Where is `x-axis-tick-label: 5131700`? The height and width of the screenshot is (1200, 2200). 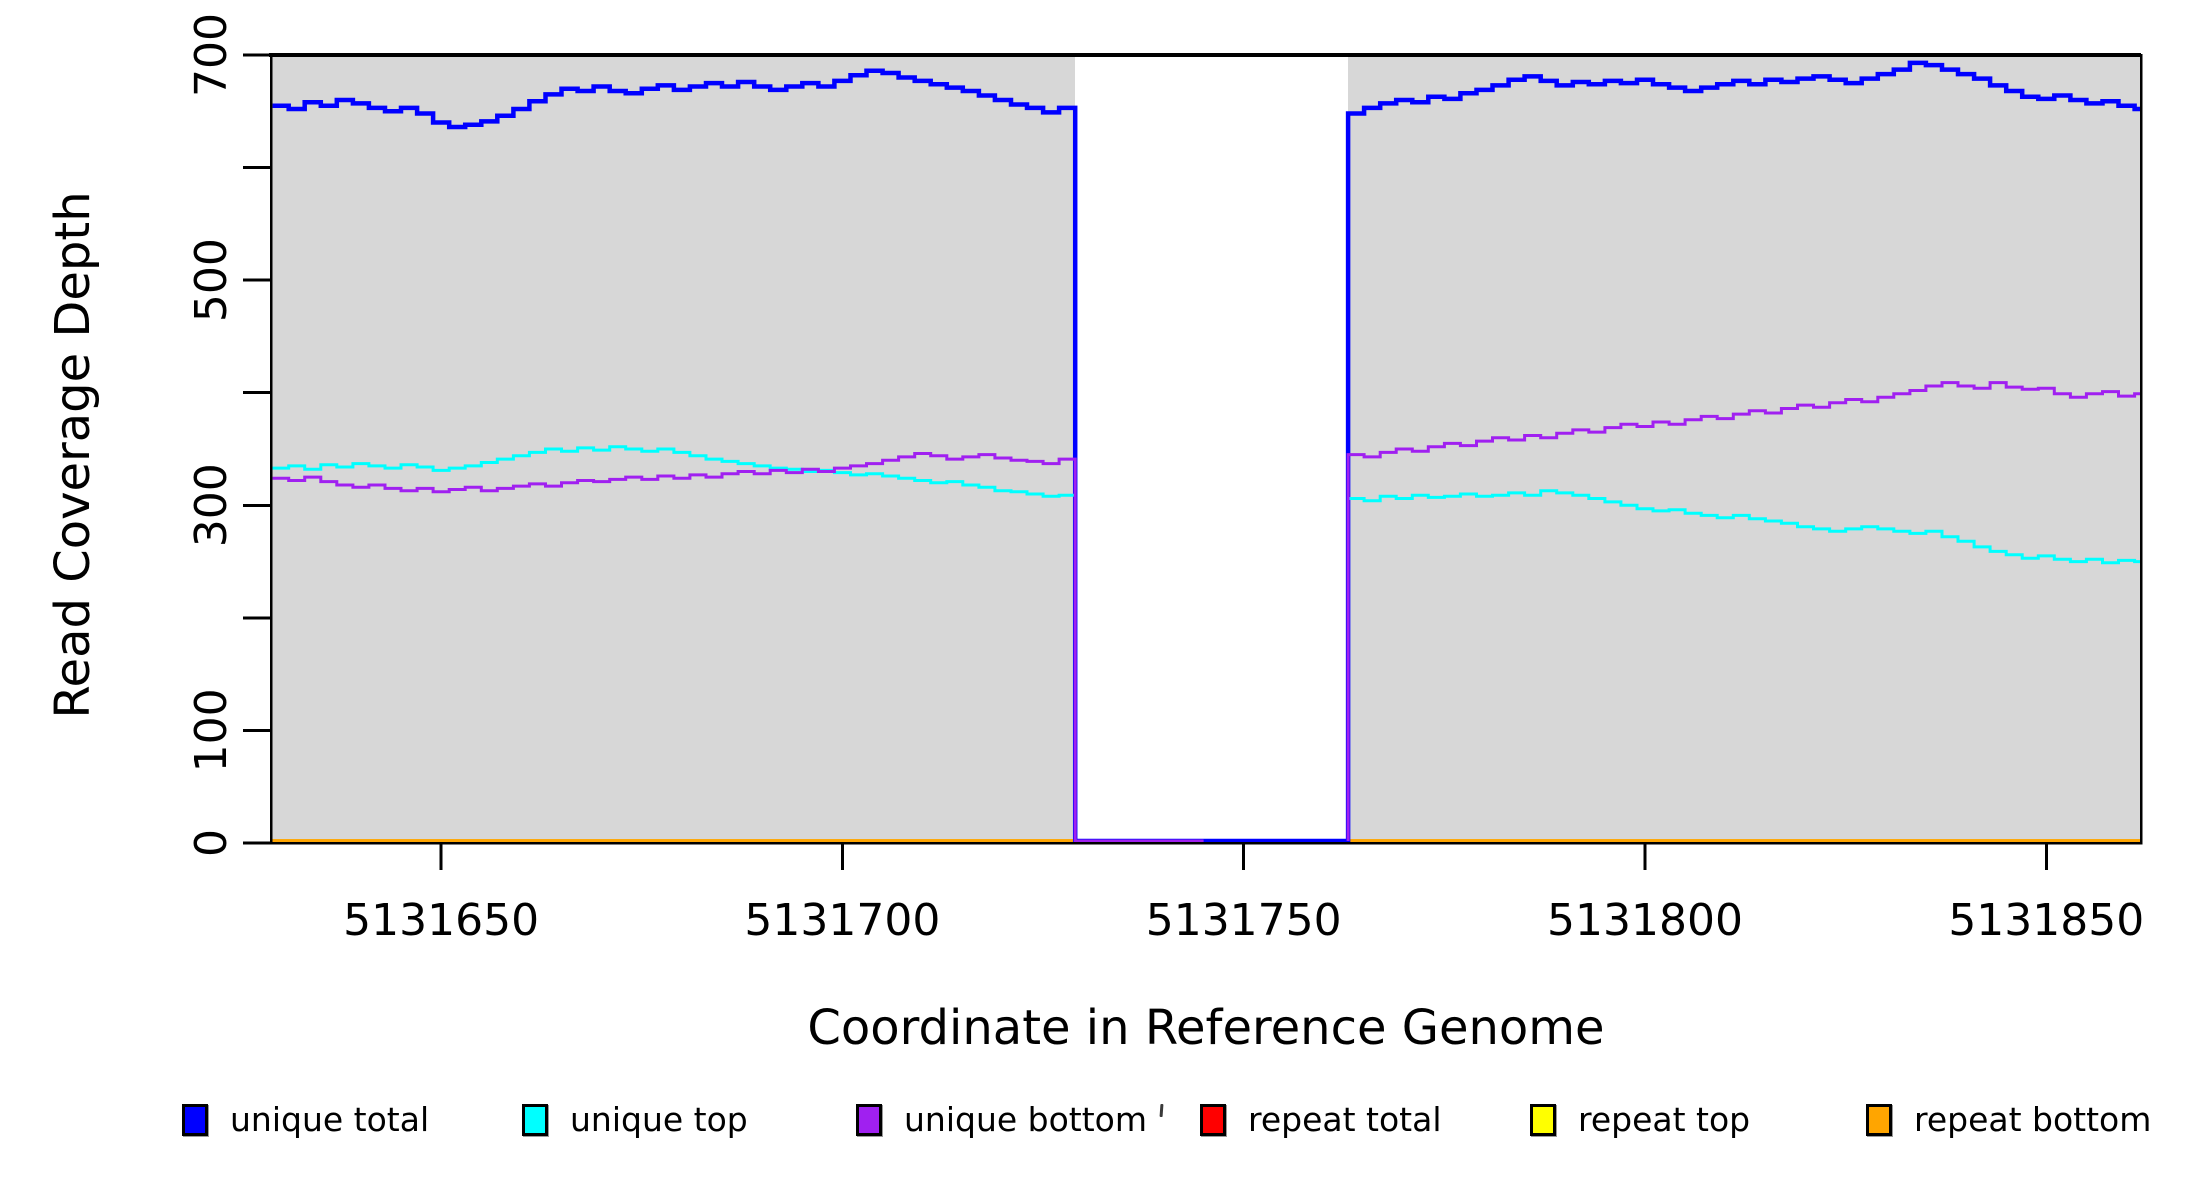
x-axis-tick-label: 5131700 is located at coordinates (842, 920).